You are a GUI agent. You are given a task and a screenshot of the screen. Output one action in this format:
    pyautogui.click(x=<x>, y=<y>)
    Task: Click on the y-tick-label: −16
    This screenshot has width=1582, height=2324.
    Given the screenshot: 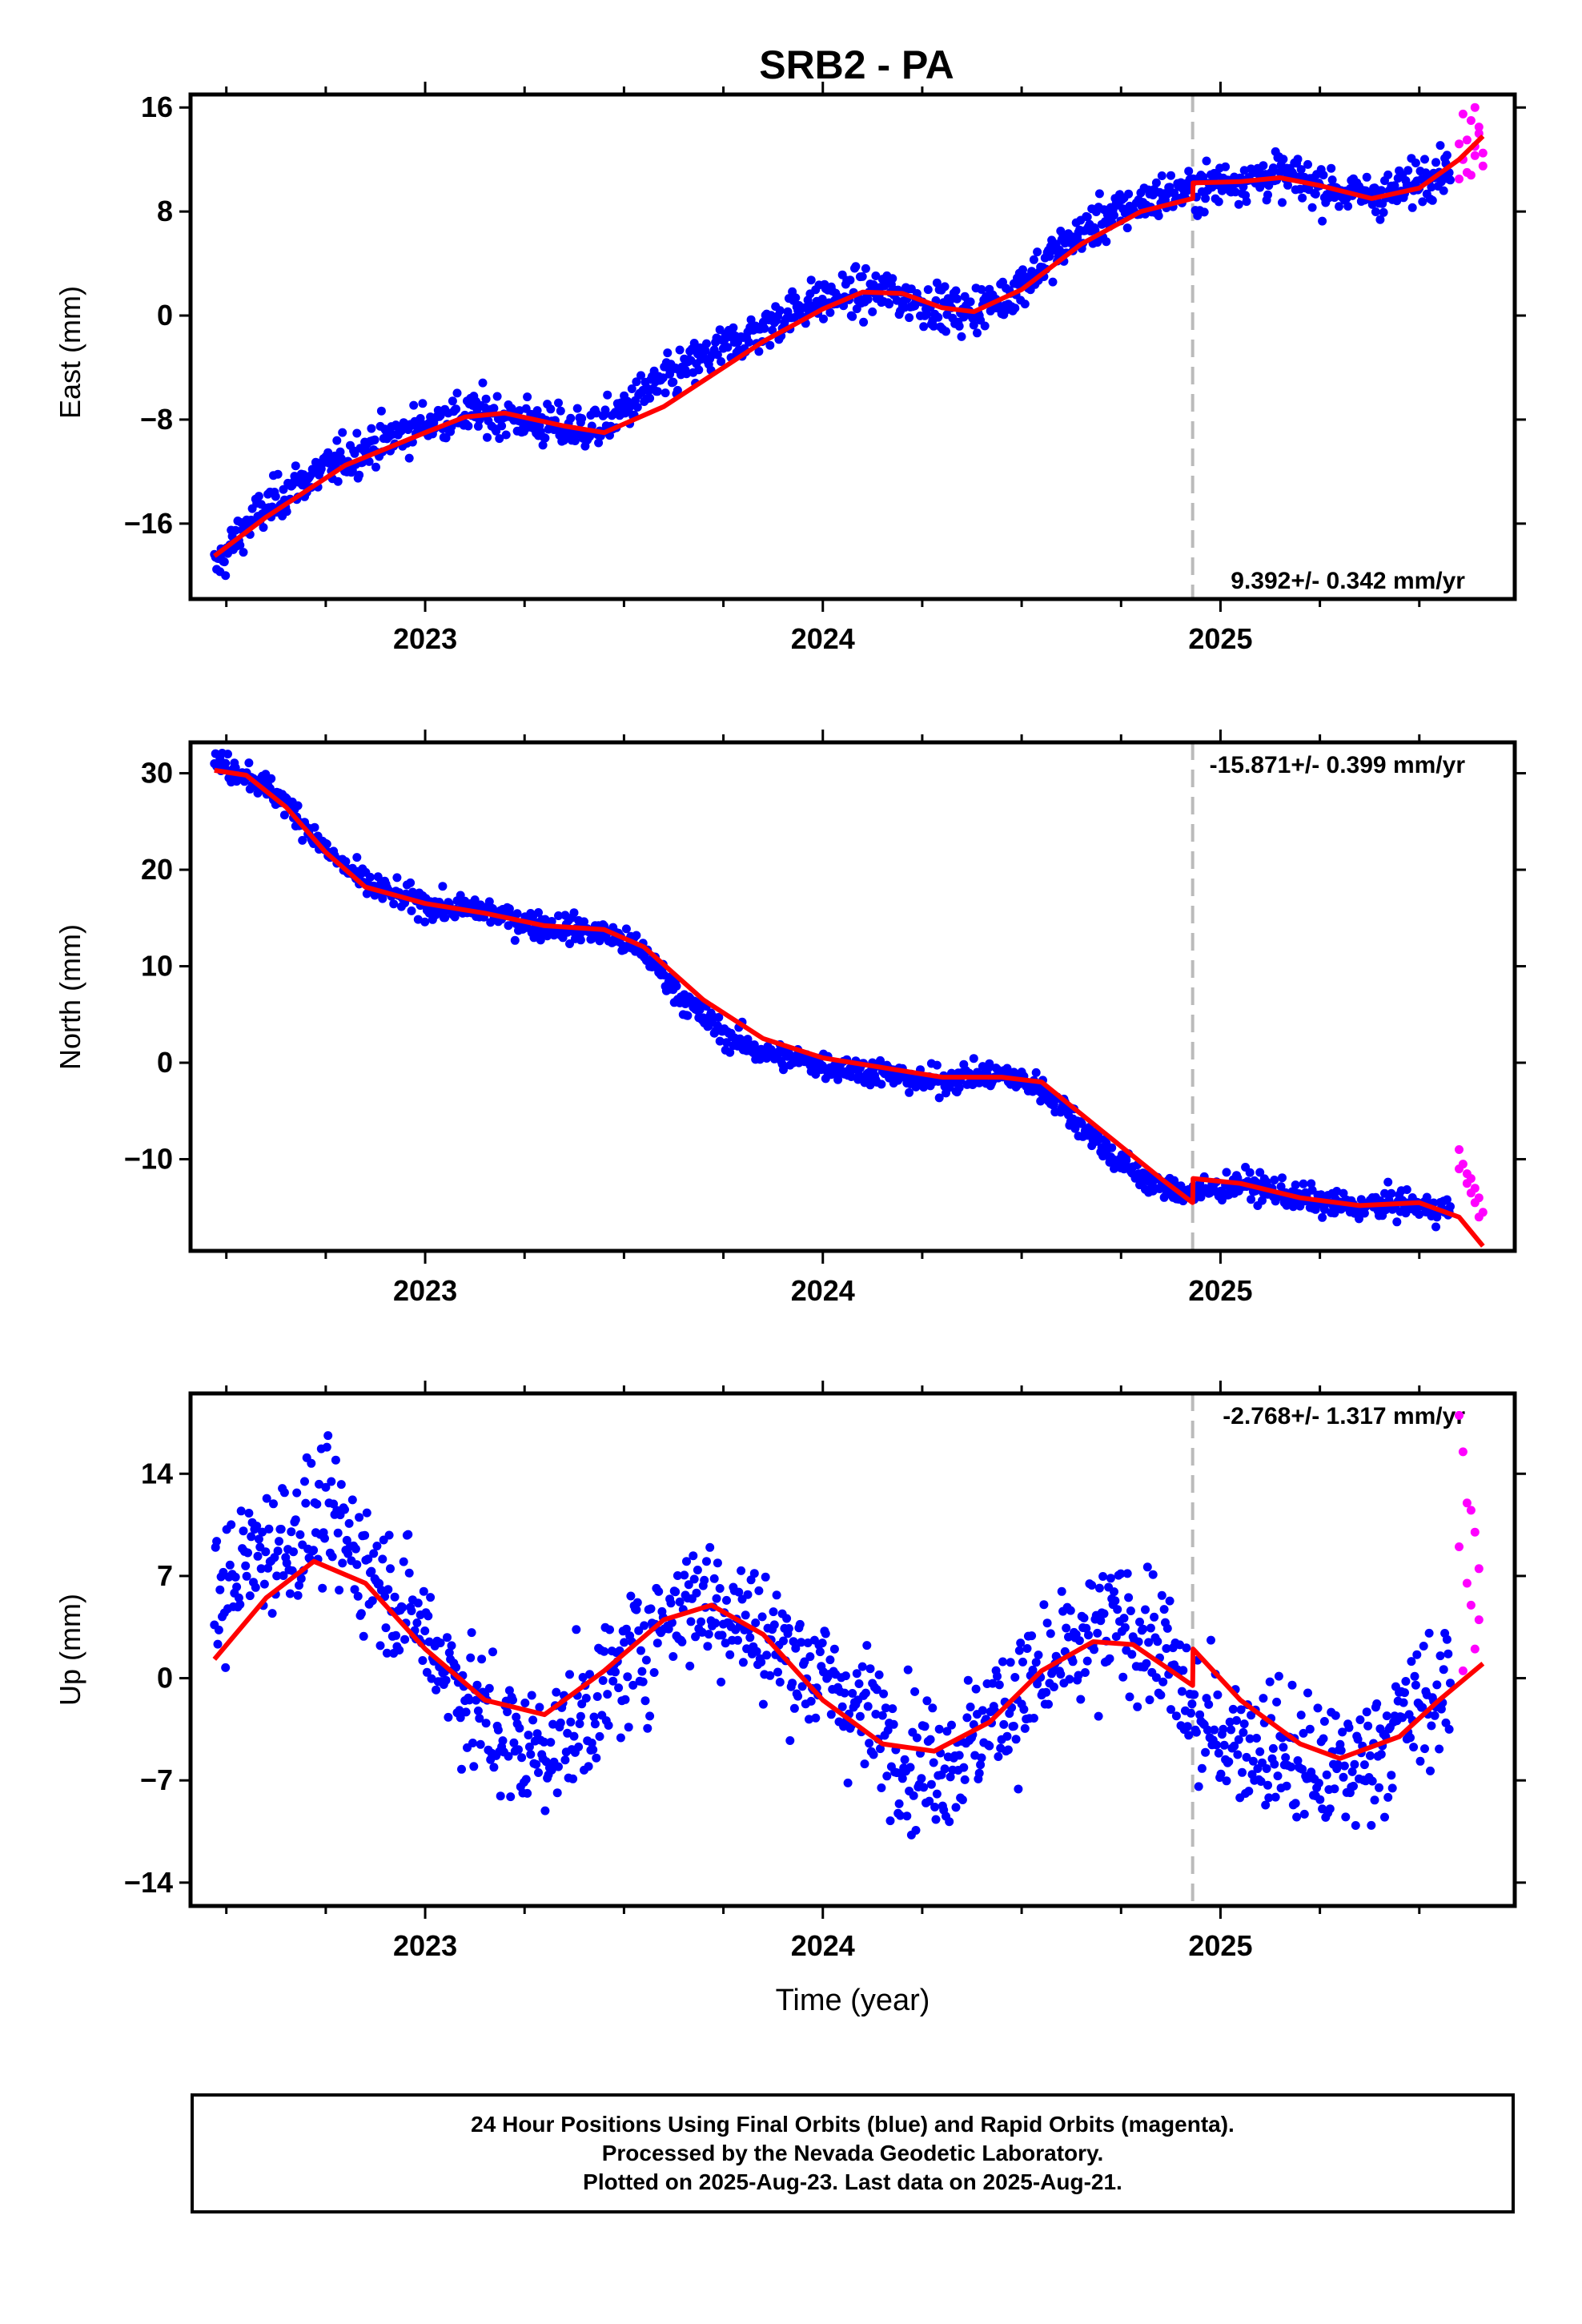 What is the action you would take?
    pyautogui.click(x=148, y=523)
    